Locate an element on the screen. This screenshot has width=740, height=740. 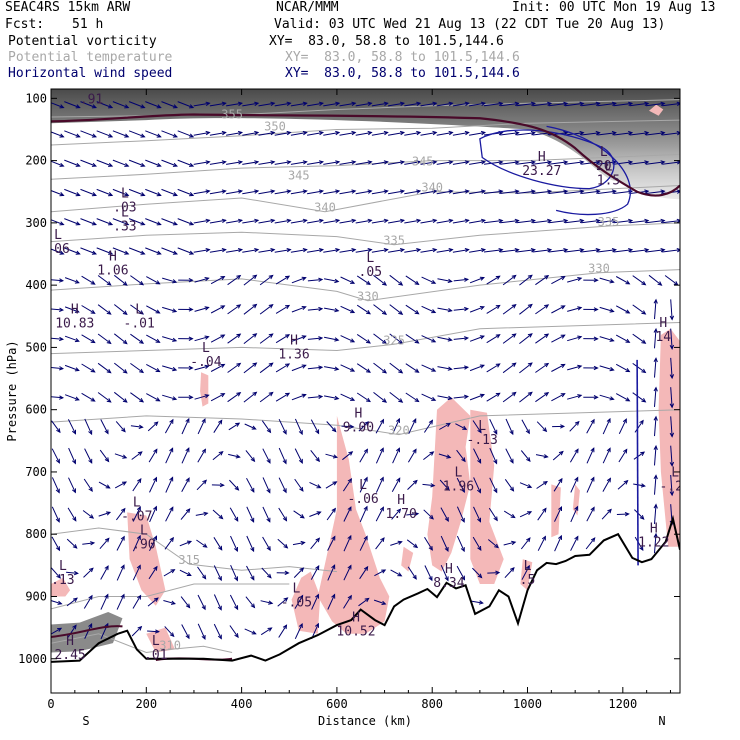
pv-extremum: H8.34 is located at coordinates (448, 576).